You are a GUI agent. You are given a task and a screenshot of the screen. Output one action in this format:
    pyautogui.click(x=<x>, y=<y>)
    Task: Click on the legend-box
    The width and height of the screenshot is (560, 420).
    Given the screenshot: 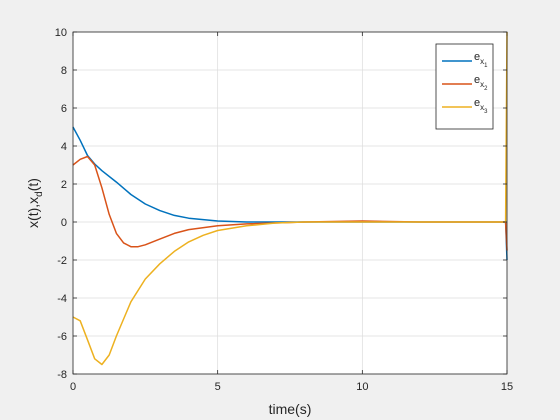 What is the action you would take?
    pyautogui.click(x=464, y=86)
    